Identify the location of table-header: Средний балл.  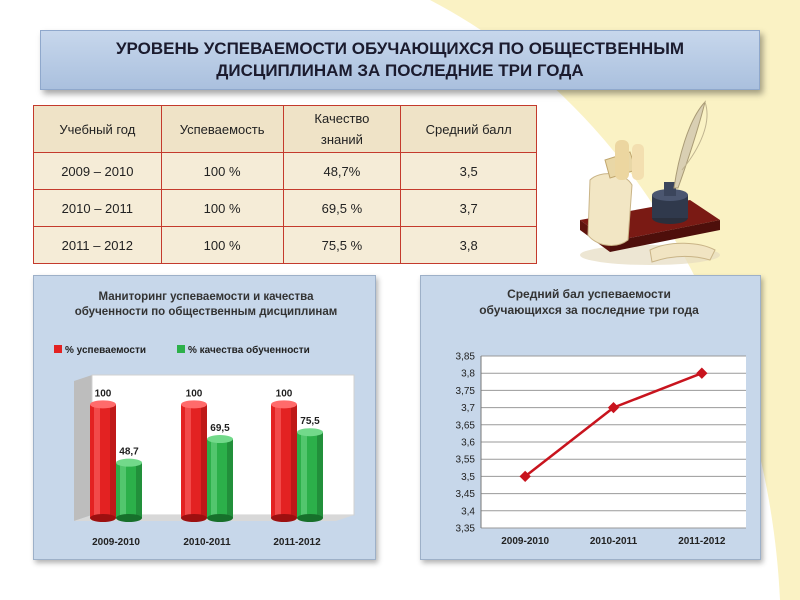
(468, 129).